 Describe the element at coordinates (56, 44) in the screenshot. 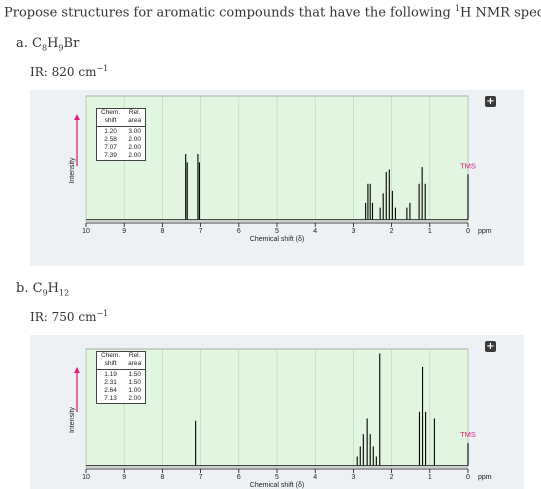

I see `part-a-formula: C8H9Br` at that location.